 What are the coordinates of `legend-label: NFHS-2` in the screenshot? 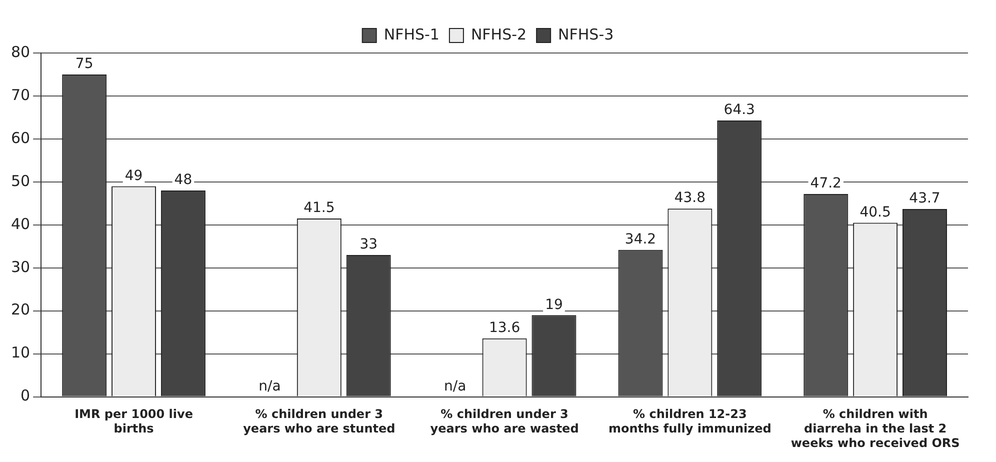 It's located at (498, 34).